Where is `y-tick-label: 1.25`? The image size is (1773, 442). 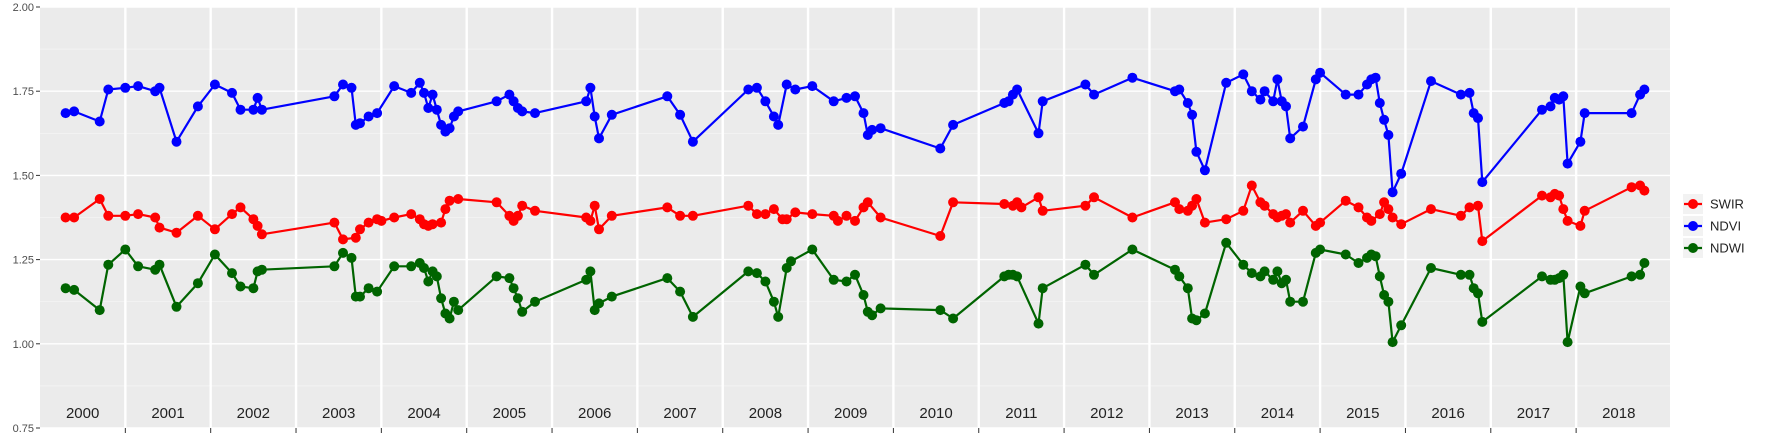
y-tick-label: 1.25 is located at coordinates (23, 261).